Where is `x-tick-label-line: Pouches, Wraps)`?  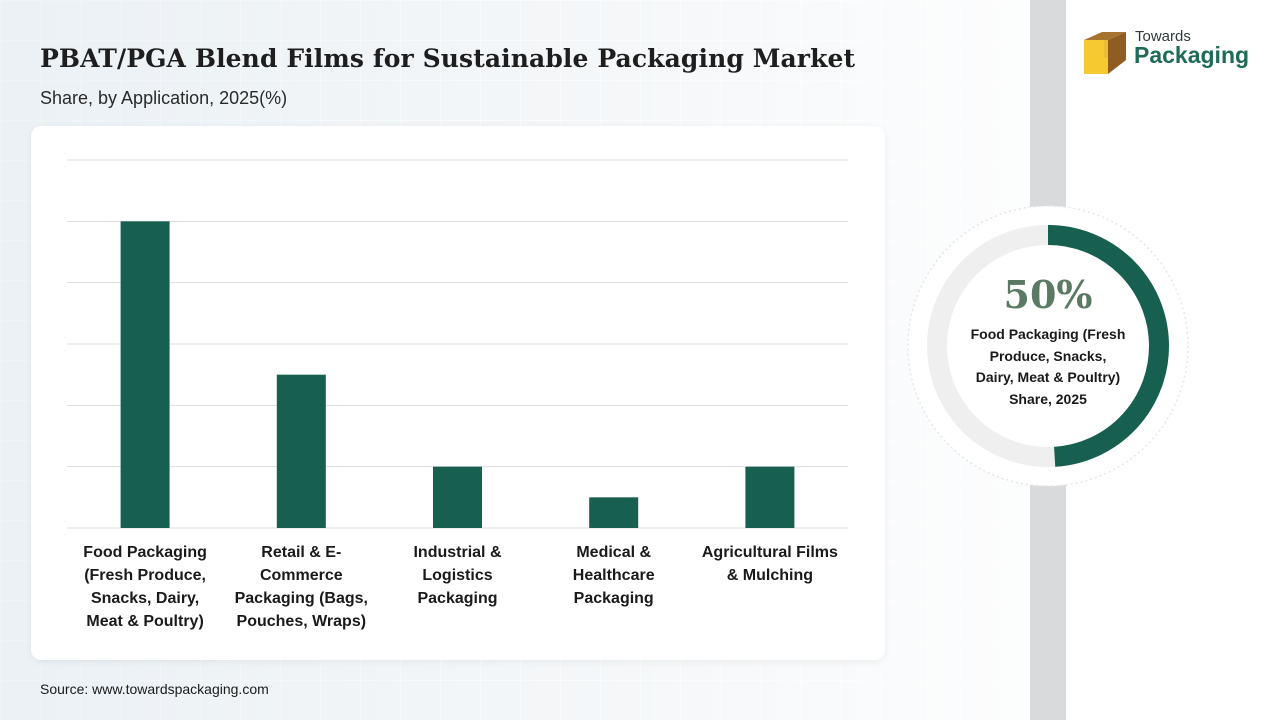
x-tick-label-line: Pouches, Wraps) is located at coordinates (301, 621).